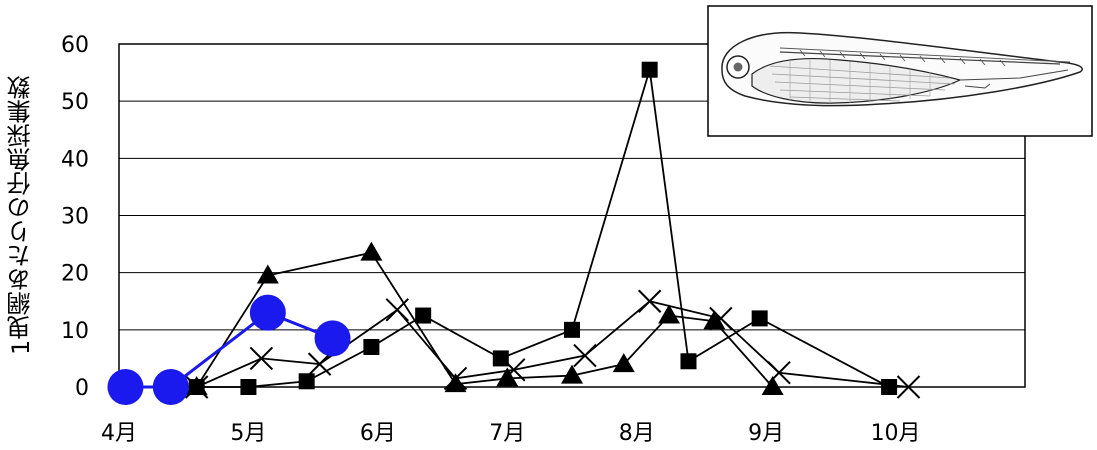 The height and width of the screenshot is (450, 1097). Describe the element at coordinates (900, 71) in the screenshot. I see `fish-larva-illustration` at that location.